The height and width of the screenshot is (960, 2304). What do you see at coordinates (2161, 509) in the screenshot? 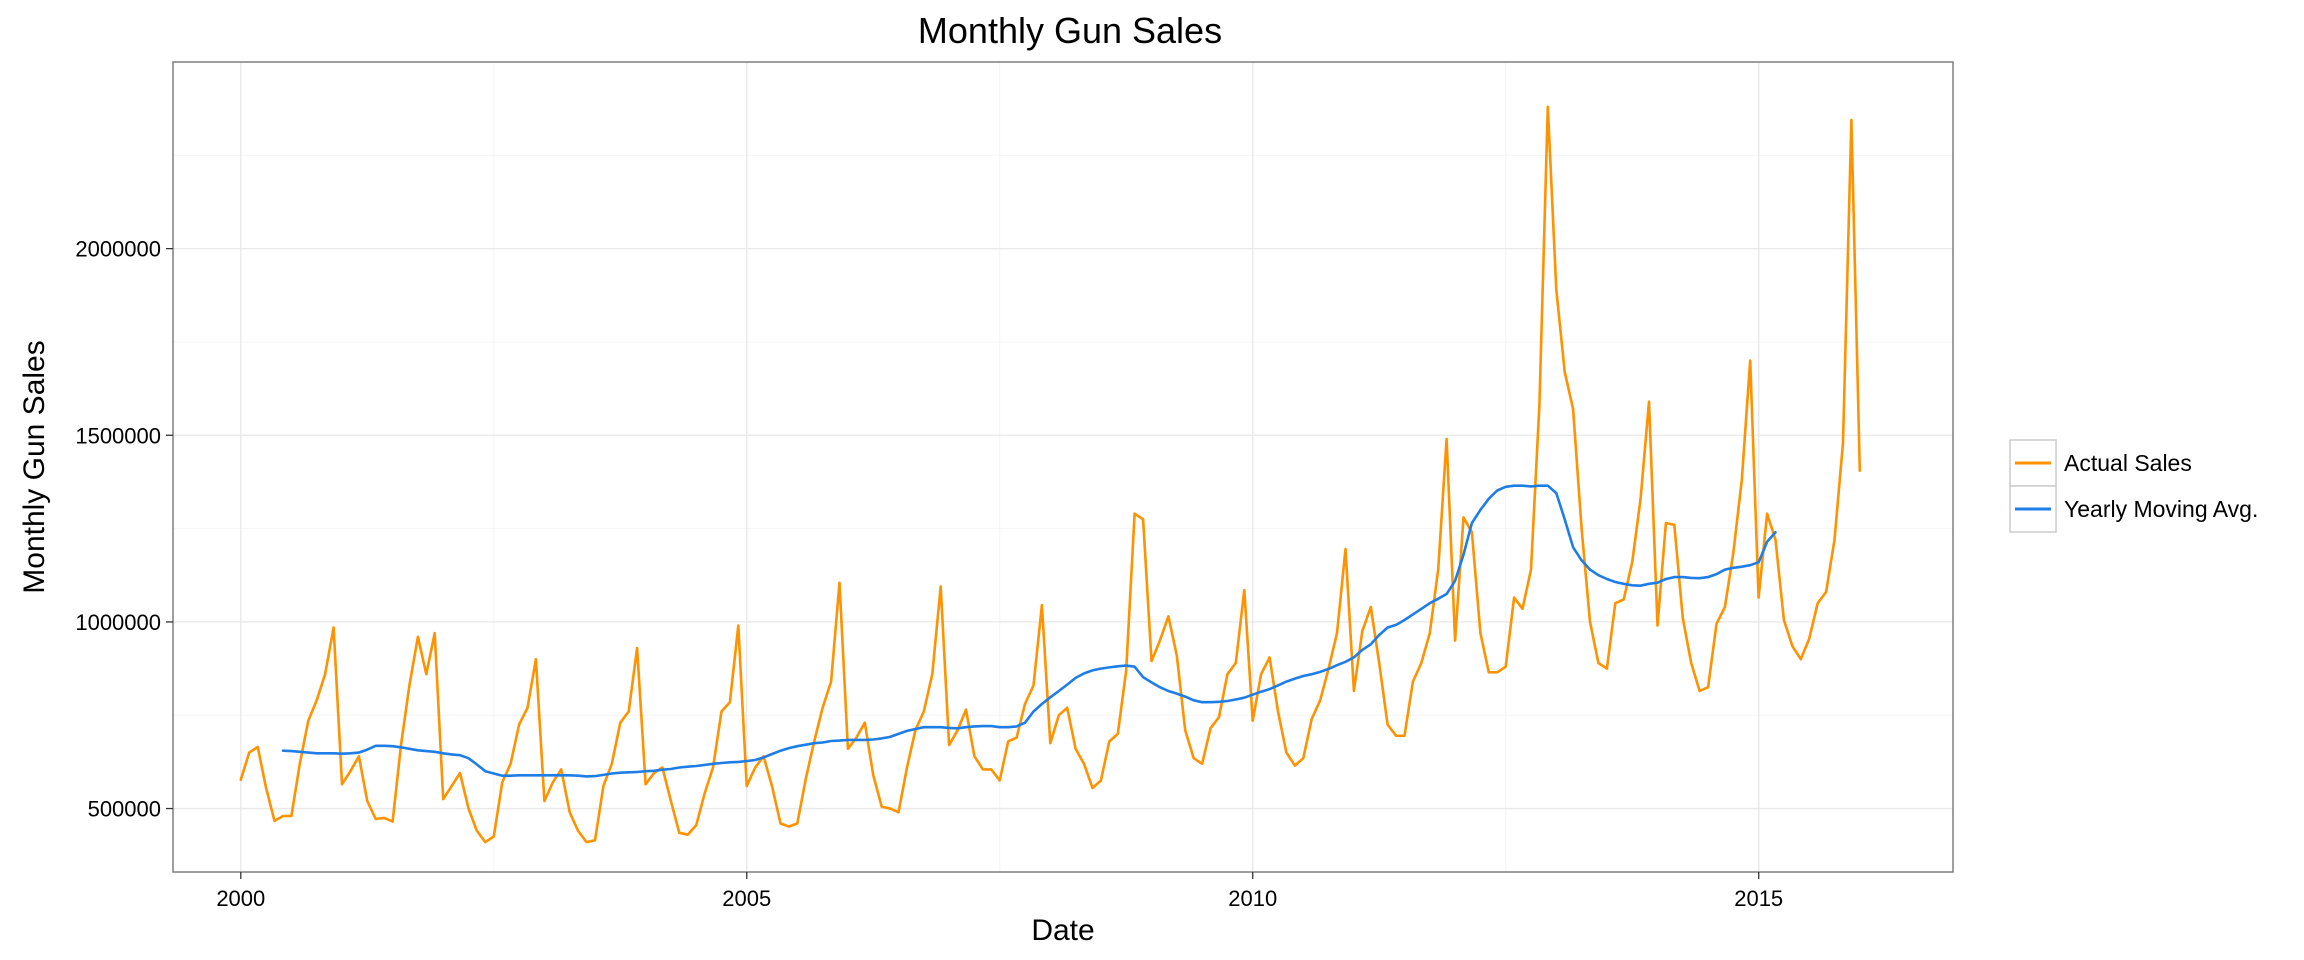
I see `legend-label: Yearly Moving Avg.` at bounding box center [2161, 509].